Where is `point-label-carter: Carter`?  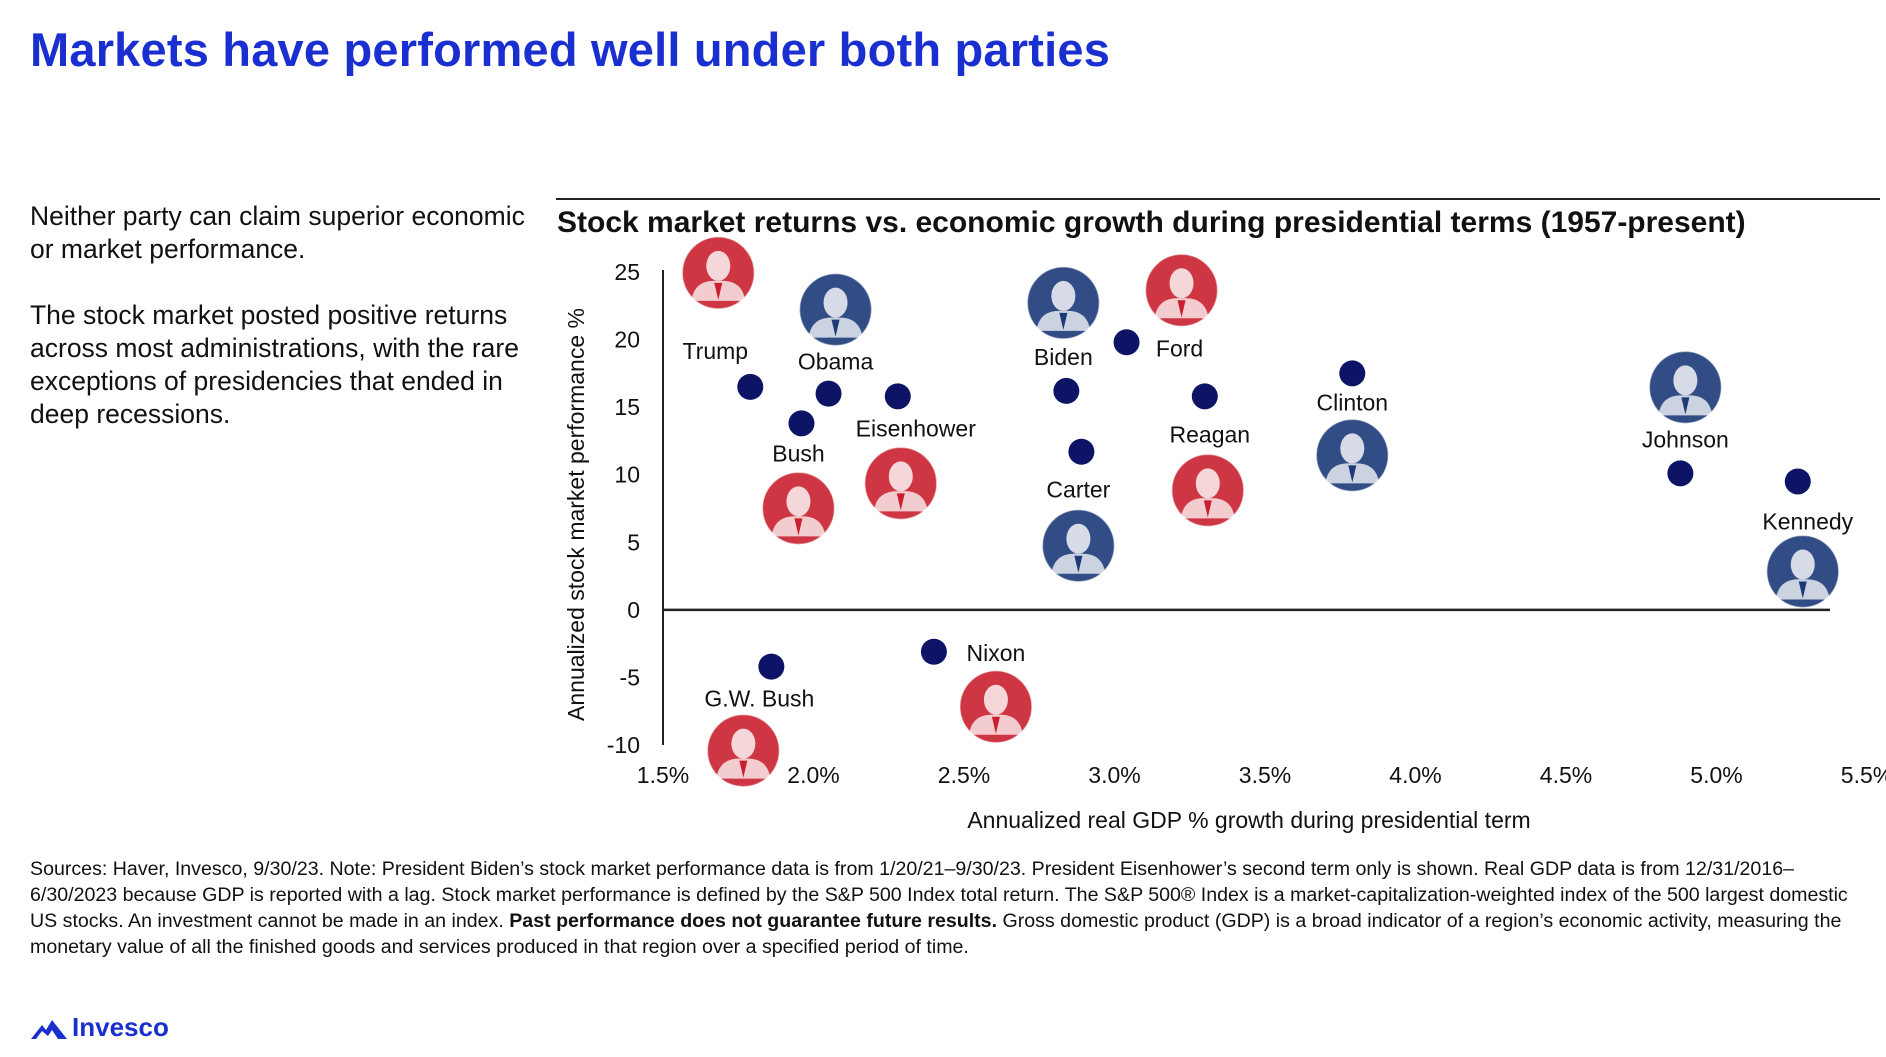
point-label-carter: Carter is located at coordinates (1078, 490).